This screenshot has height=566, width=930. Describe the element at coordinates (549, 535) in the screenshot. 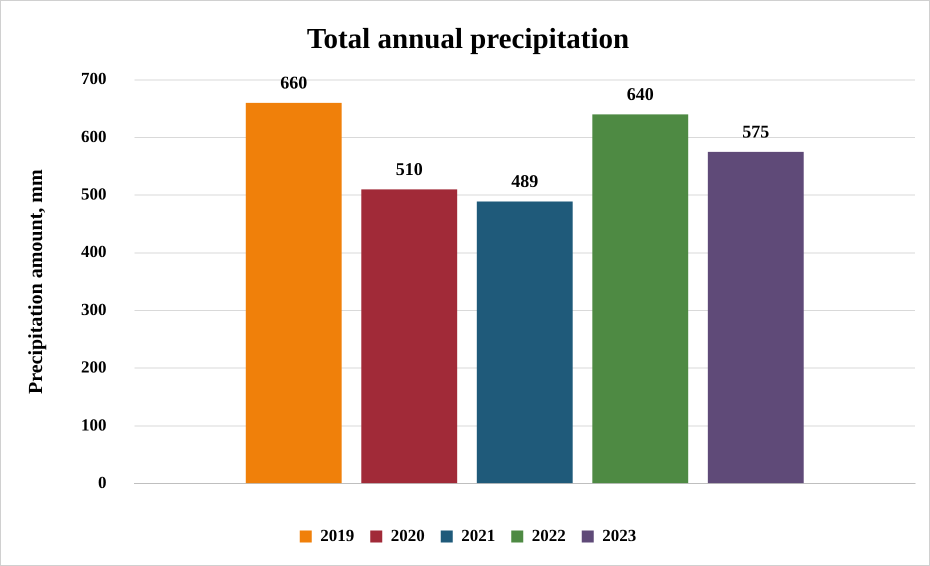

I see `legend-label: 2022` at that location.